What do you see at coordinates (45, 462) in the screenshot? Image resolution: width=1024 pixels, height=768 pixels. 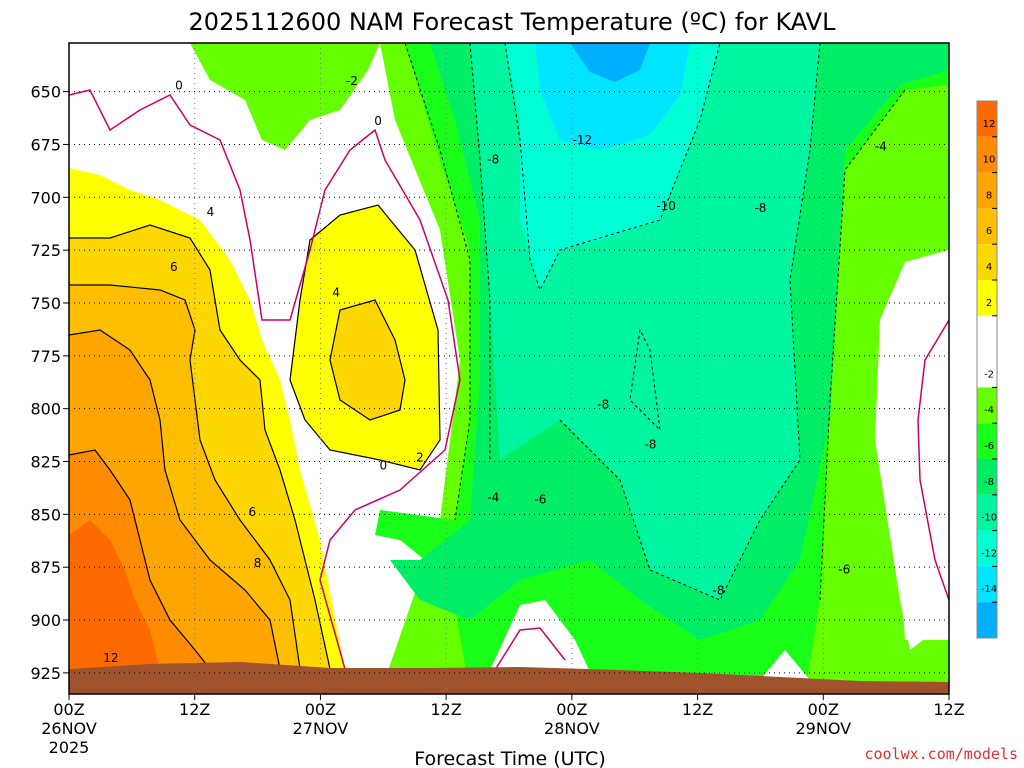 I see `y-tick-label: 825` at bounding box center [45, 462].